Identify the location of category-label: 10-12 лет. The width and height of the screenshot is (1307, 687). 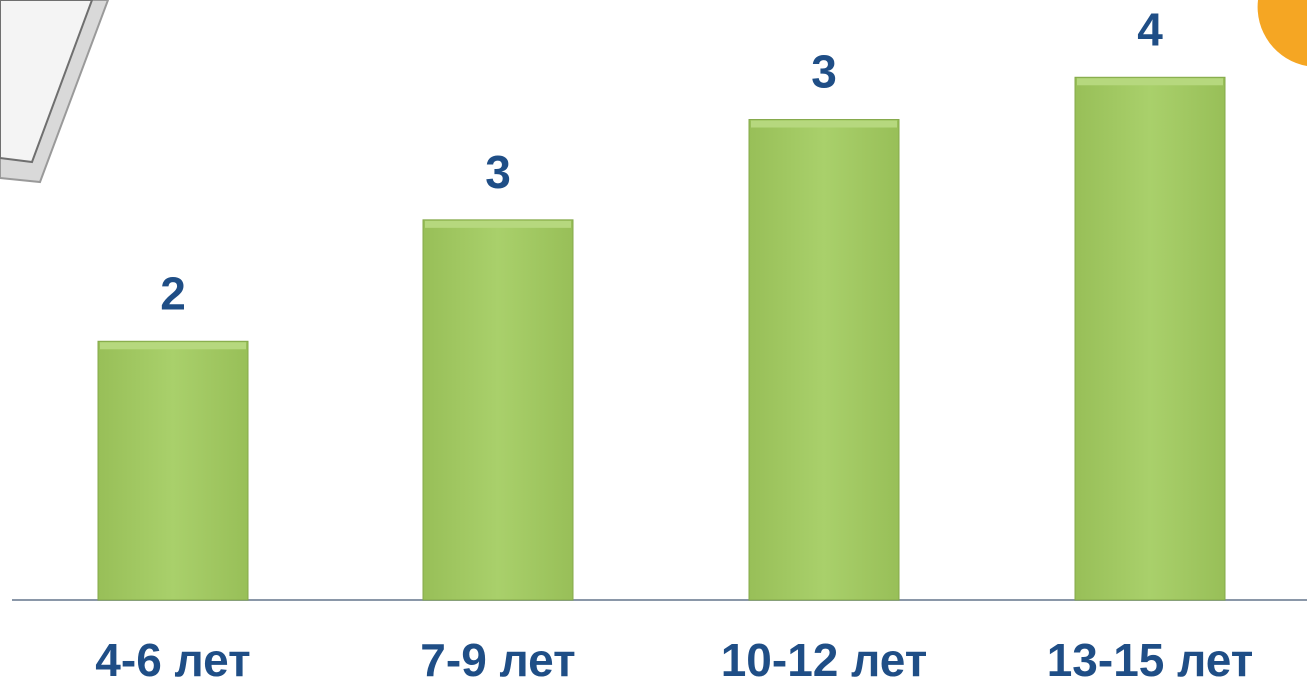
(824, 658).